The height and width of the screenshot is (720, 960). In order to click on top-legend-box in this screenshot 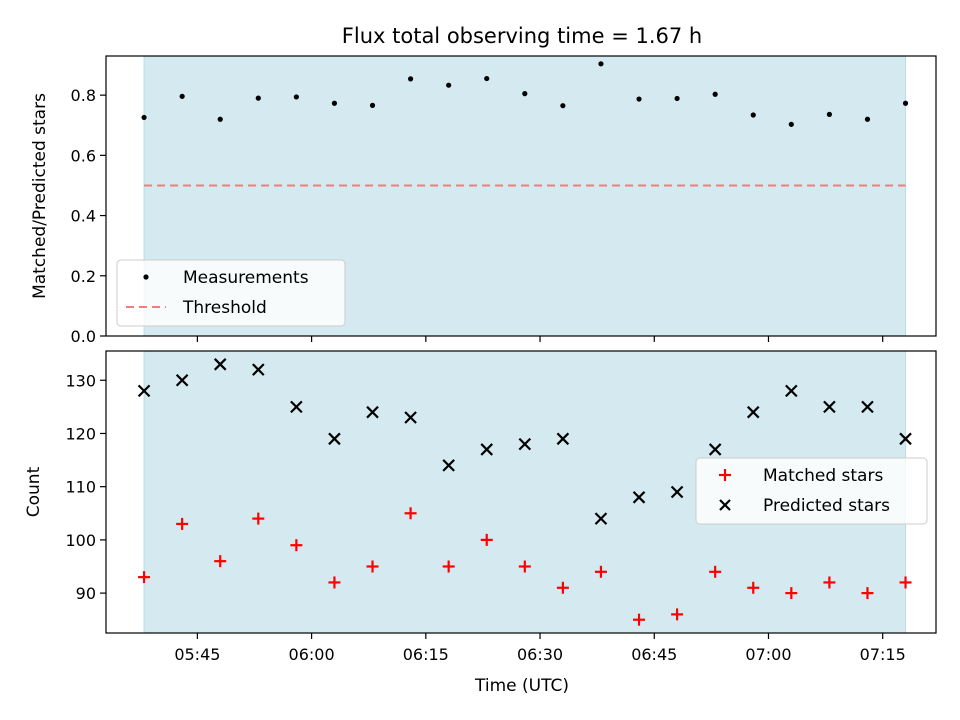, I will do `click(231, 293)`.